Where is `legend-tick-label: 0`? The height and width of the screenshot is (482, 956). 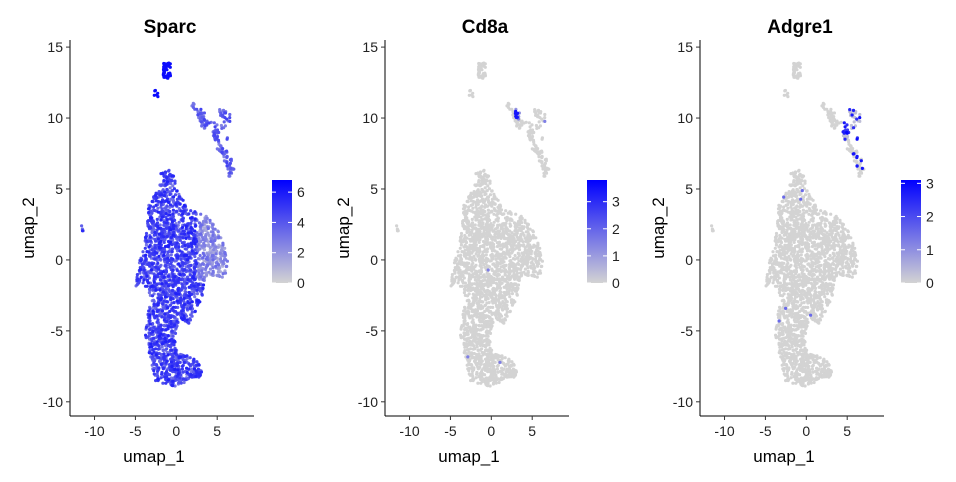
legend-tick-label: 0 is located at coordinates (301, 283).